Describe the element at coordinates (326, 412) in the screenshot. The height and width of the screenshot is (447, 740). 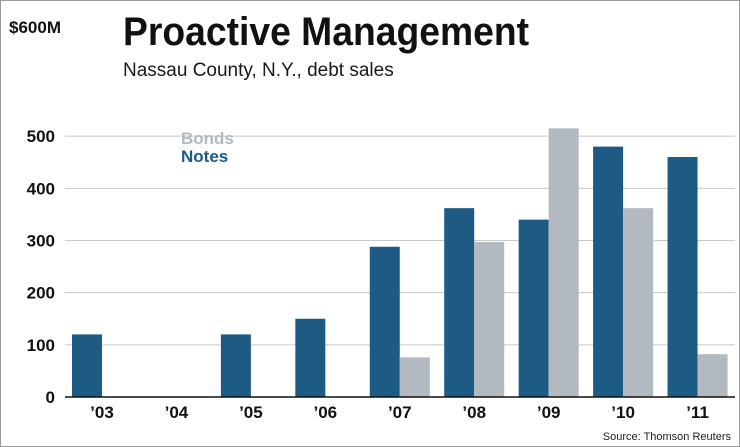
I see `x-tick-label: ’06` at that location.